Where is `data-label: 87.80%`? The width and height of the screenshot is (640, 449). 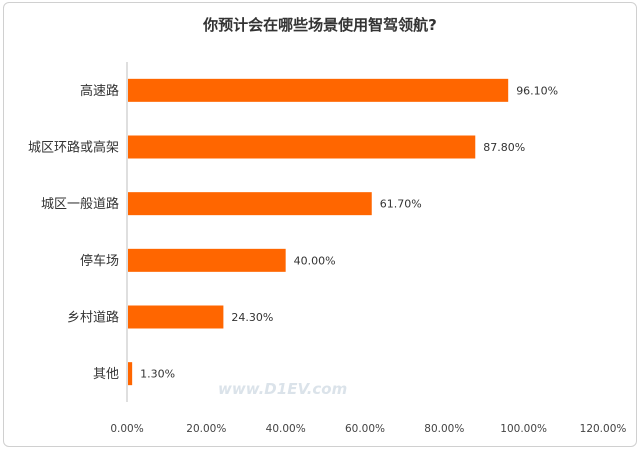
data-label: 87.80% is located at coordinates (504, 147).